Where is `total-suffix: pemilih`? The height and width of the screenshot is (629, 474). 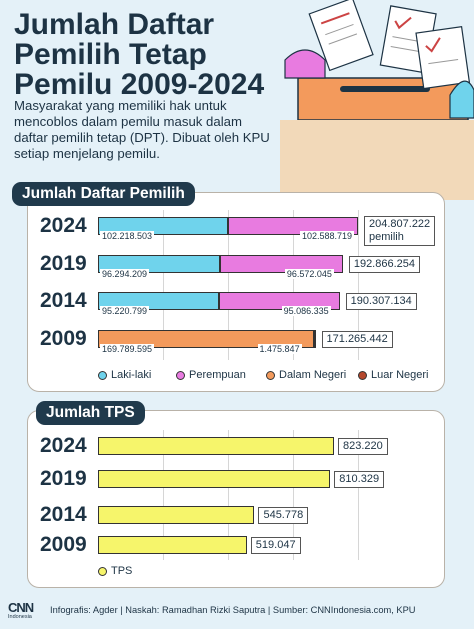
total-suffix: pemilih is located at coordinates (386, 237).